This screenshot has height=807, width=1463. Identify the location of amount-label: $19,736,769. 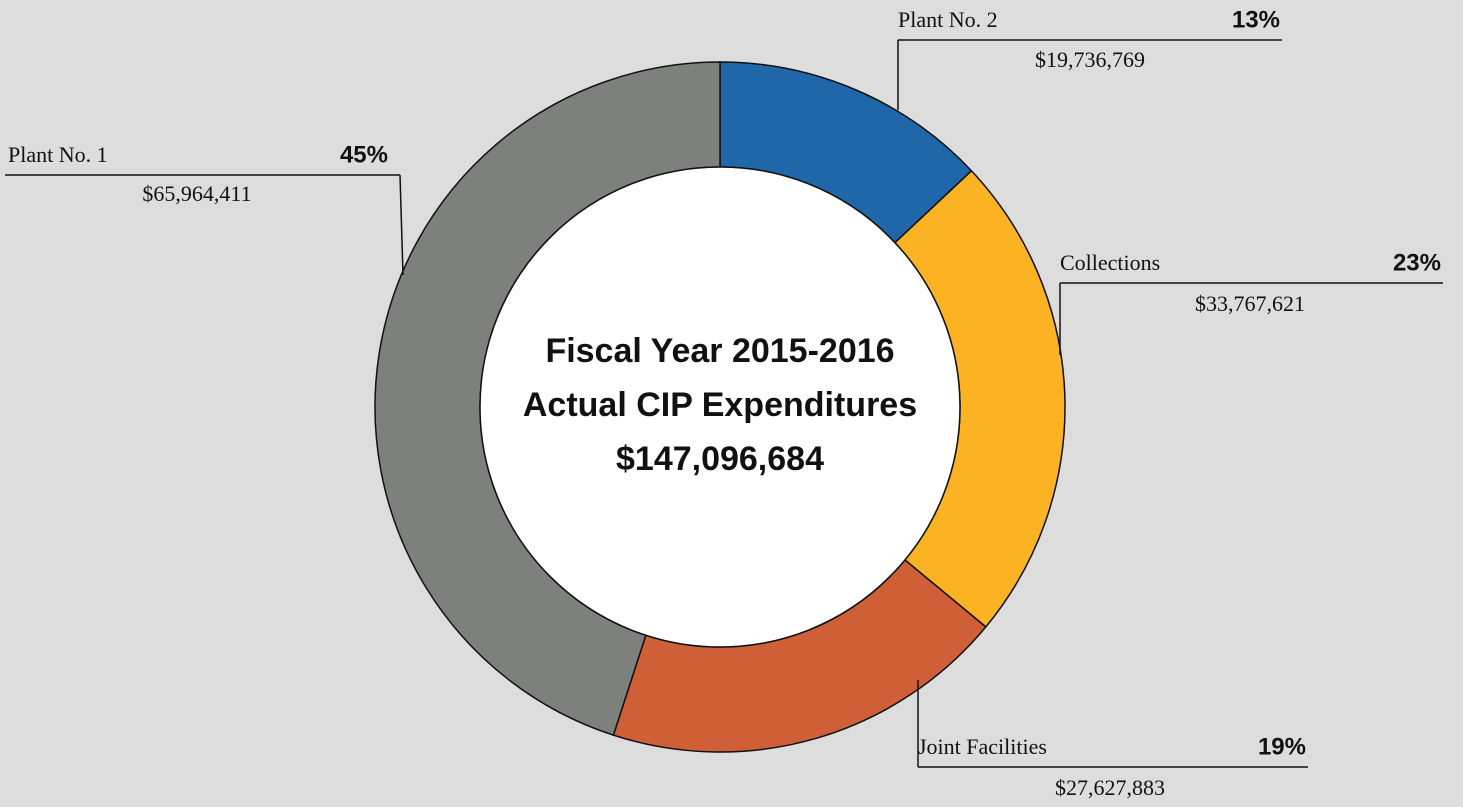
(1090, 59).